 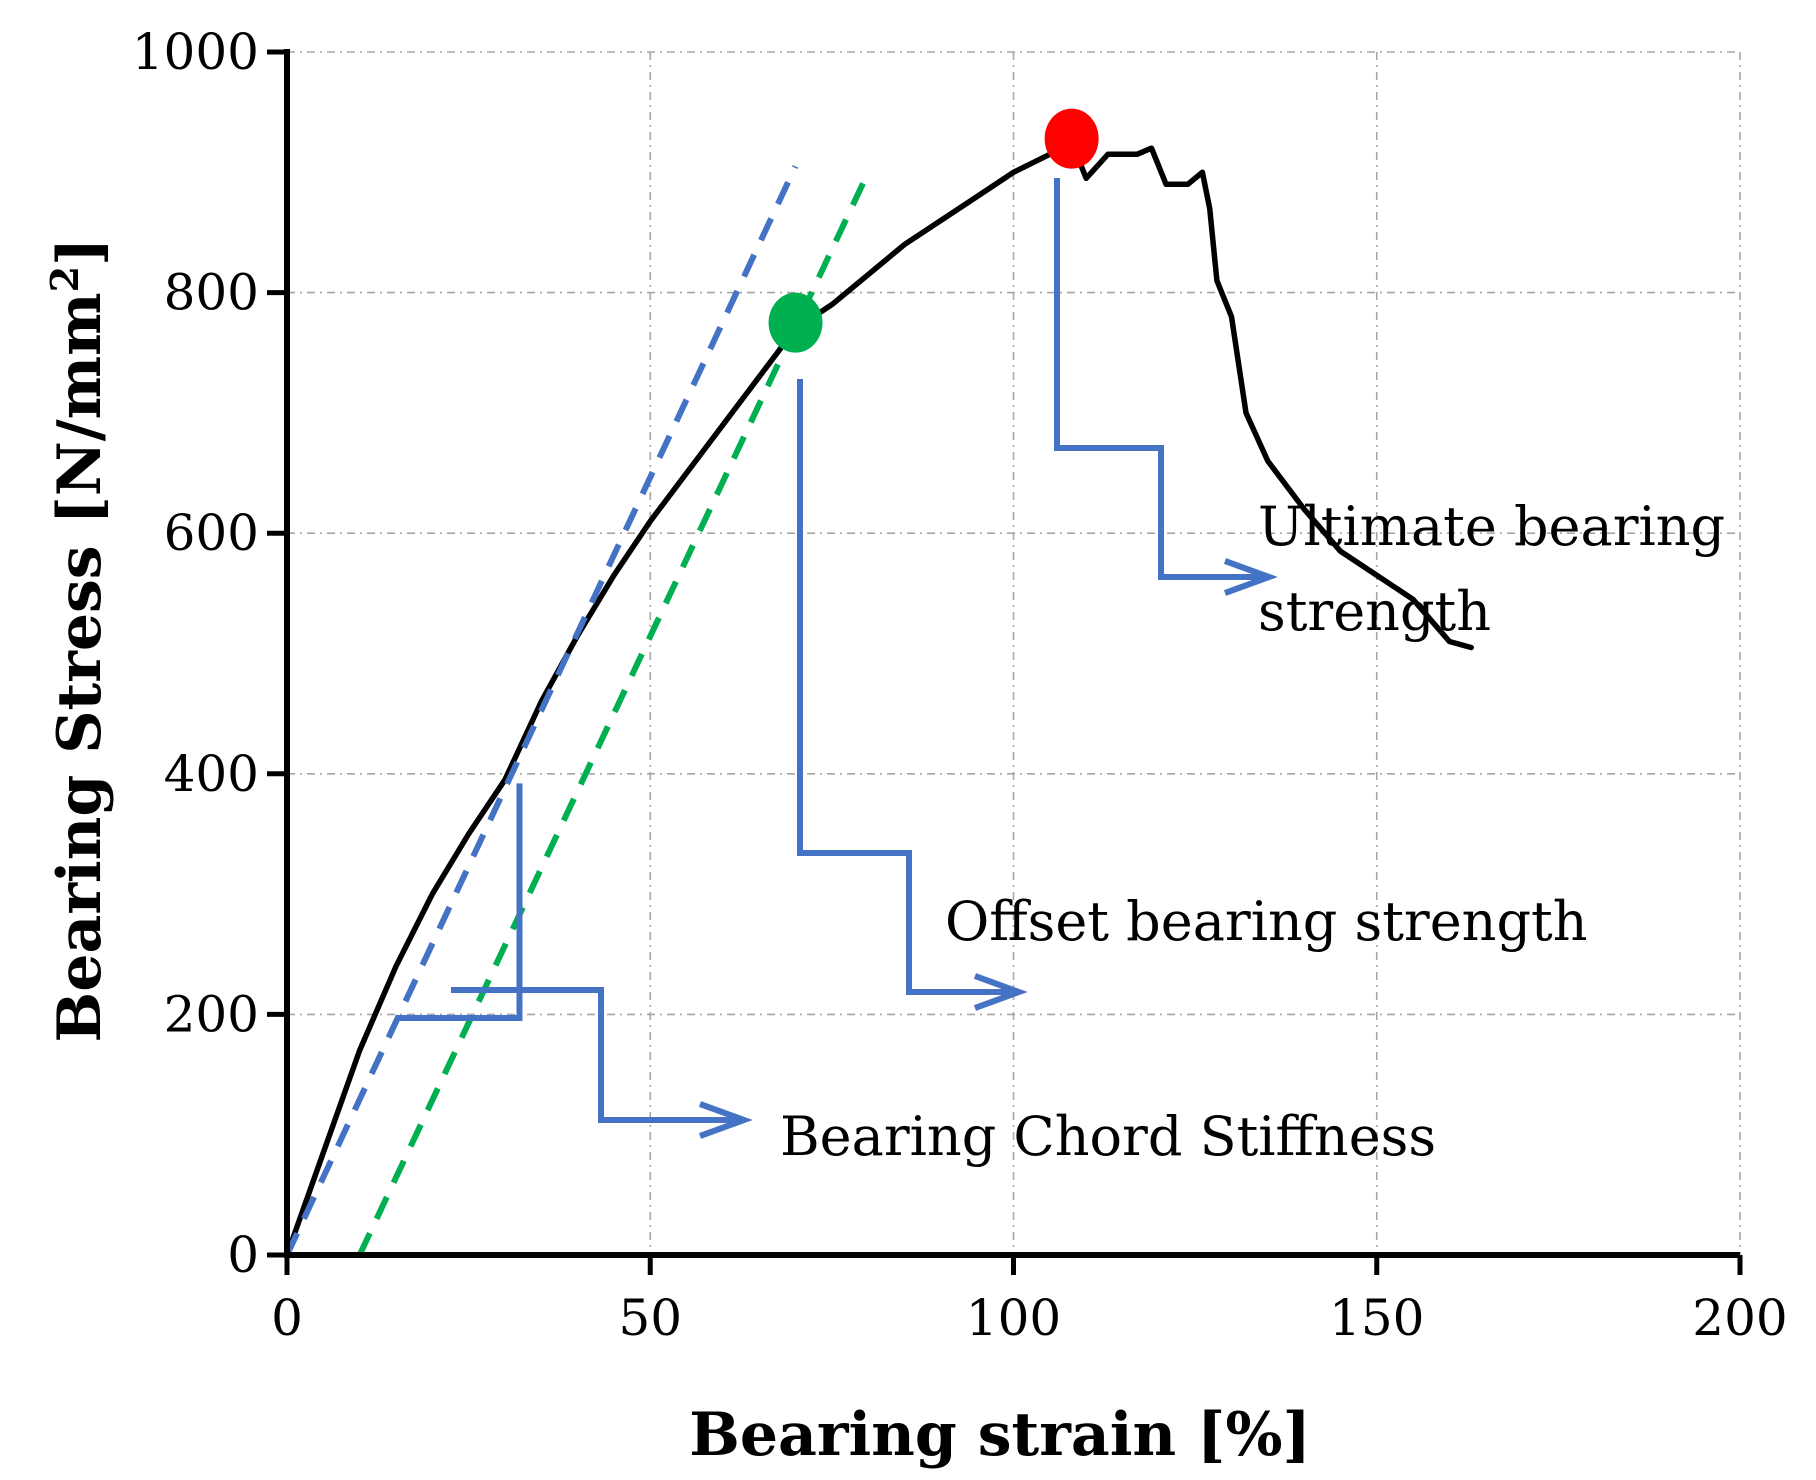 What do you see at coordinates (1266, 921) in the screenshot?
I see `annotation-offset-strength: Offset bearing strength` at bounding box center [1266, 921].